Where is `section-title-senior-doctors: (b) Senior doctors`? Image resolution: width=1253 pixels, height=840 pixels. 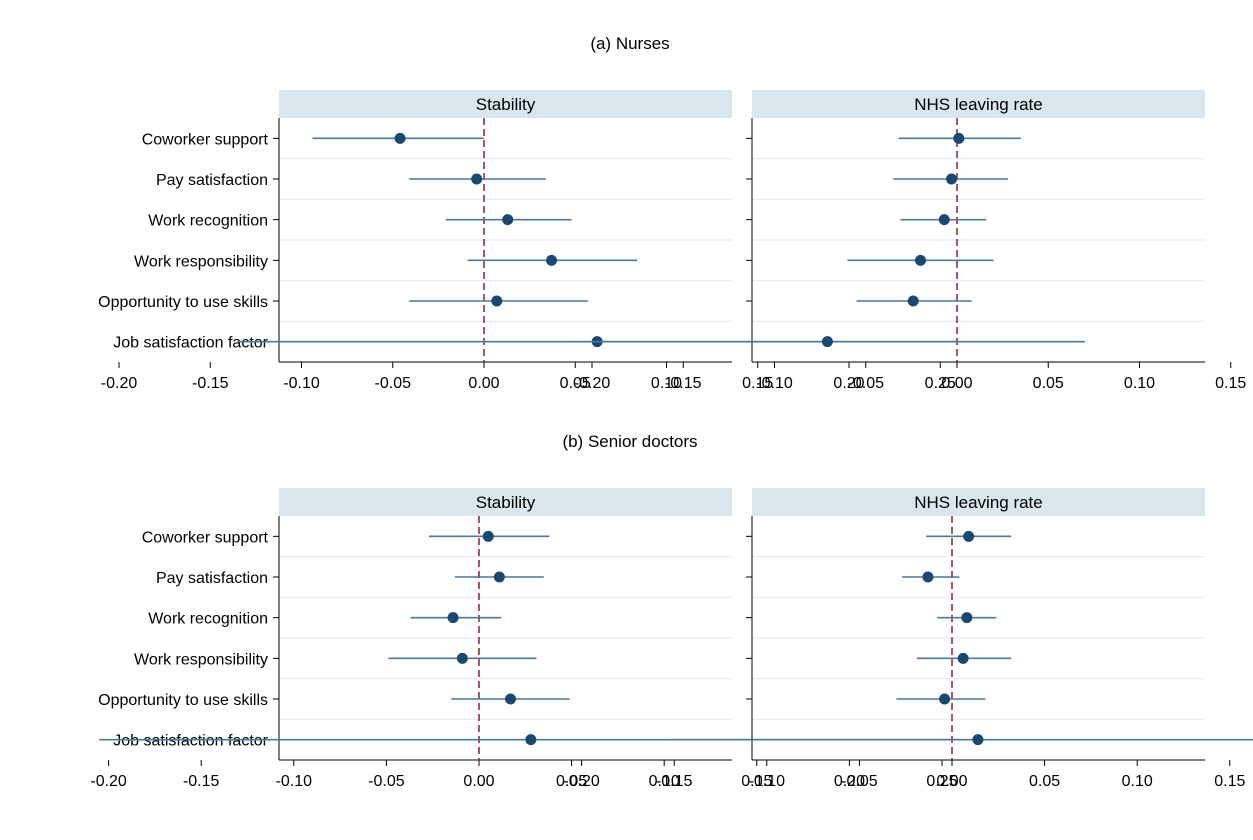 section-title-senior-doctors: (b) Senior doctors is located at coordinates (629, 441).